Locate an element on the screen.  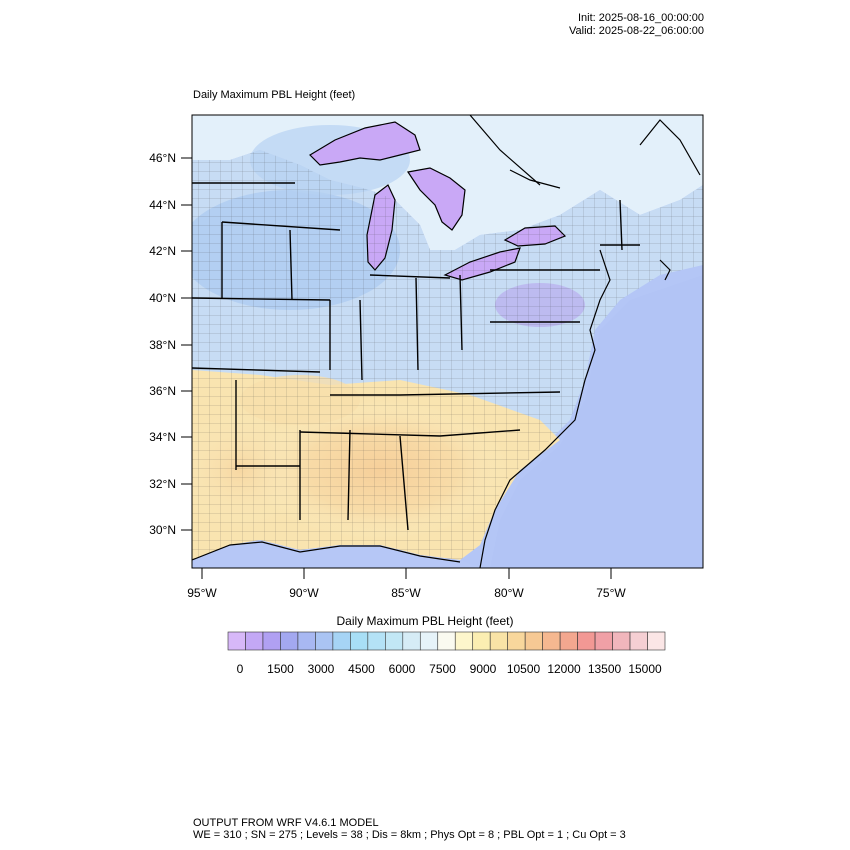
lat-label: 36°N is located at coordinates (162, 391).